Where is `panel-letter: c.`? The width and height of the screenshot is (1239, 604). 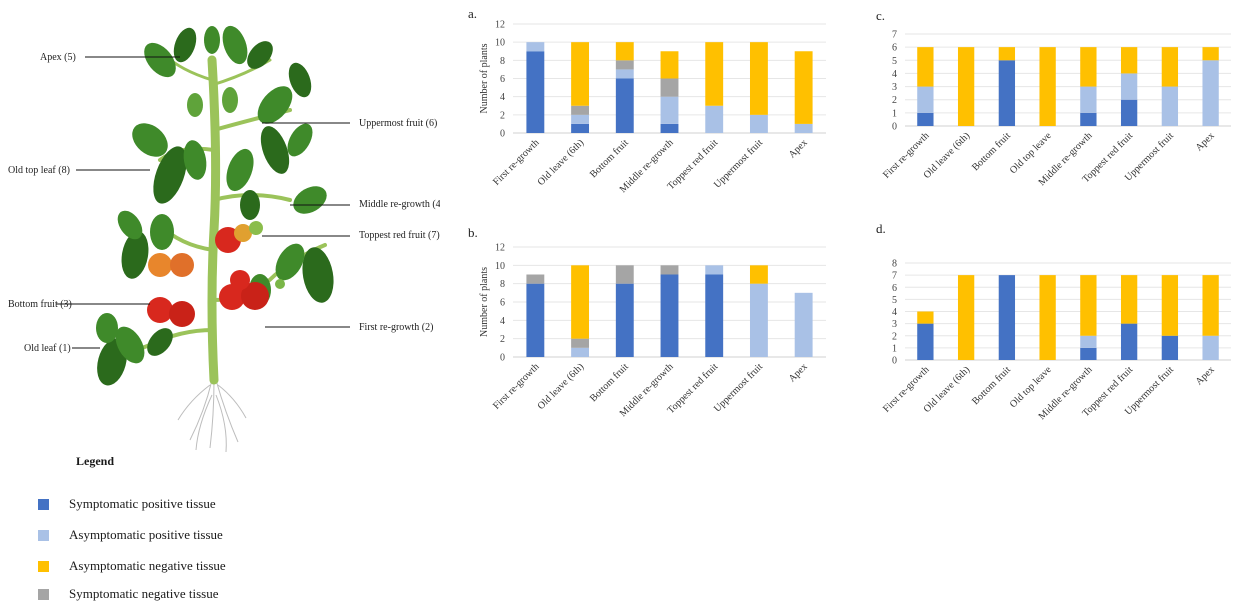 panel-letter: c. is located at coordinates (880, 15).